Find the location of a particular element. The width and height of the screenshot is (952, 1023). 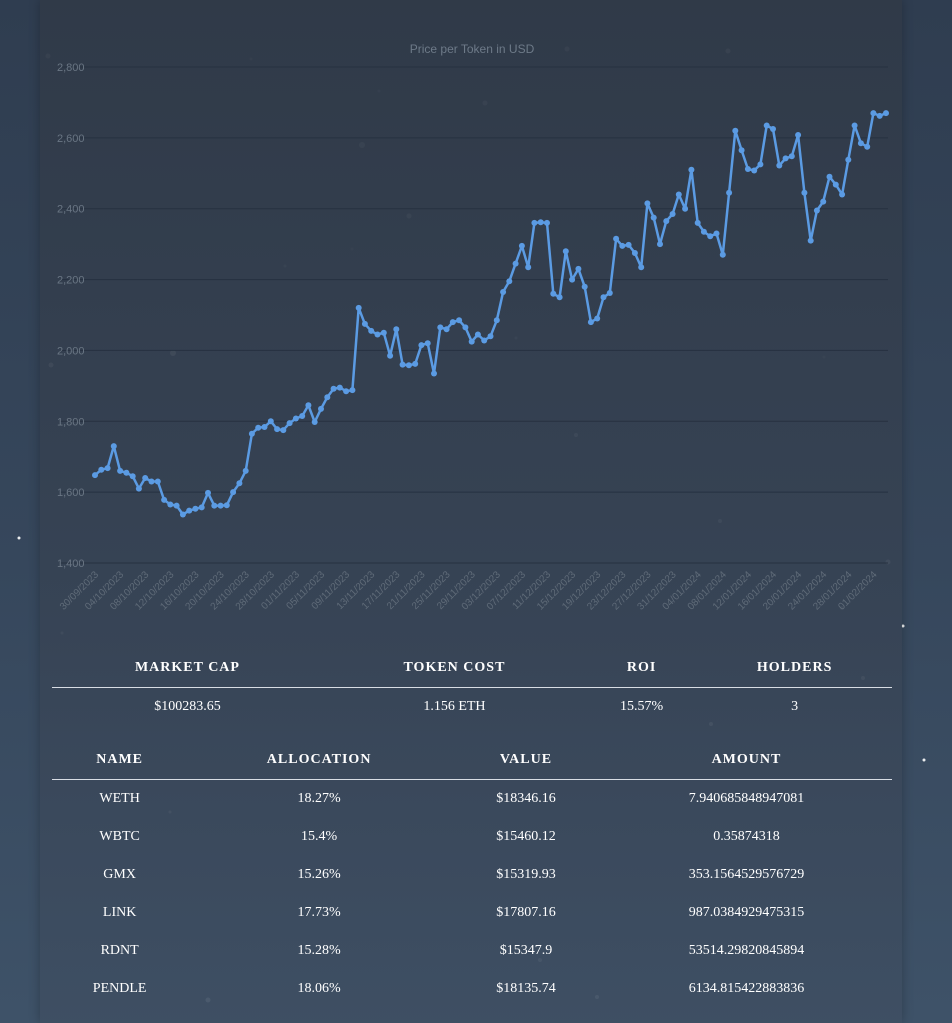

token-amount: 353.1564529576729 is located at coordinates (746, 874).